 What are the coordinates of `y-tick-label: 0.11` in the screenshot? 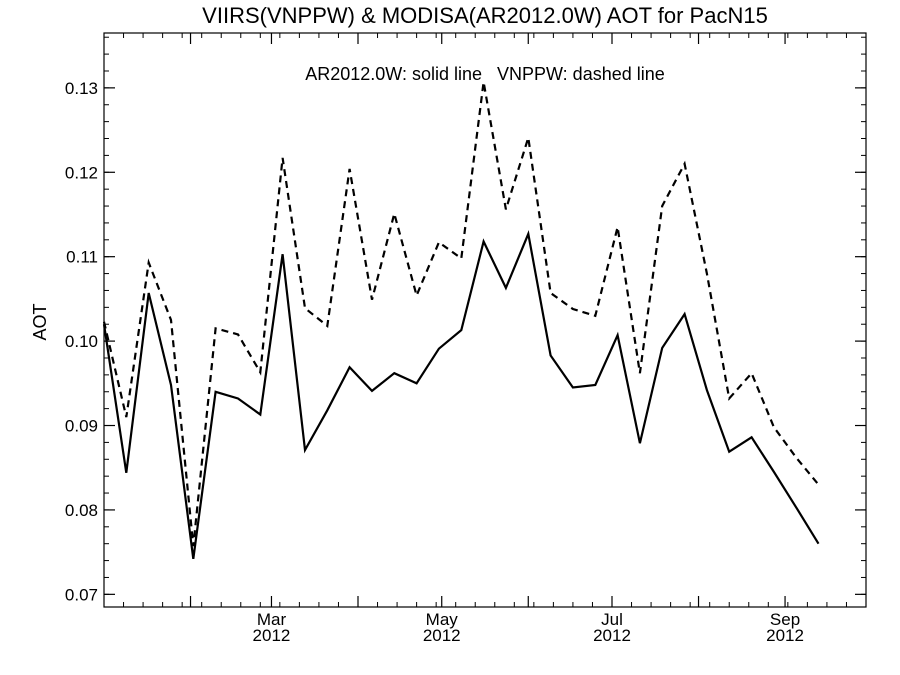 It's located at (82, 257).